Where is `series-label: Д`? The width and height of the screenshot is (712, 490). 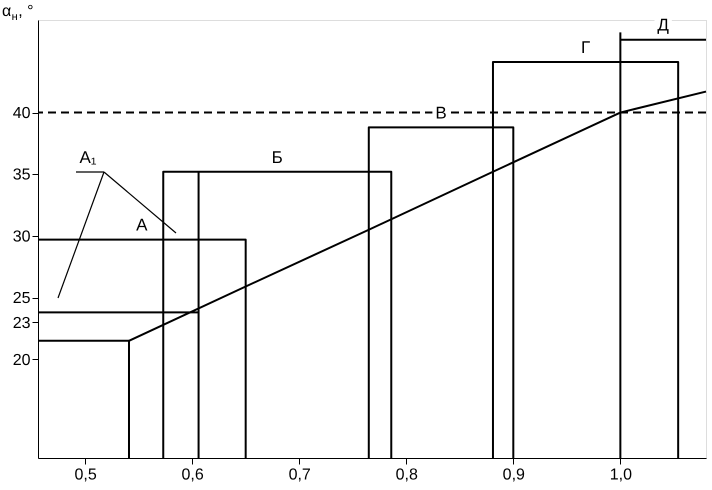 series-label: Д is located at coordinates (663, 25).